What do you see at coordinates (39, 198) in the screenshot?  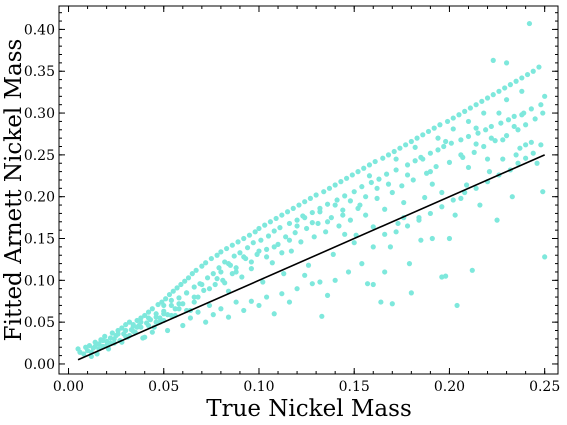 I see `y-tick-label: 0.20` at bounding box center [39, 198].